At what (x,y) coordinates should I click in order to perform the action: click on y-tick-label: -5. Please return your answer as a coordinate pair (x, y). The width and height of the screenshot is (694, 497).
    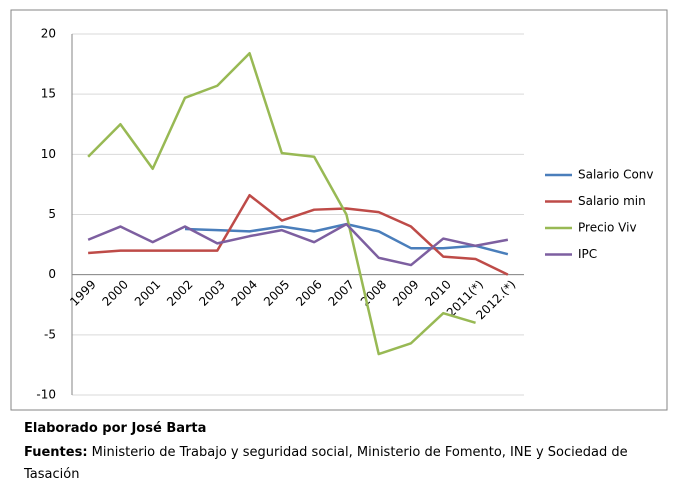
    Looking at the image, I should click on (50, 334).